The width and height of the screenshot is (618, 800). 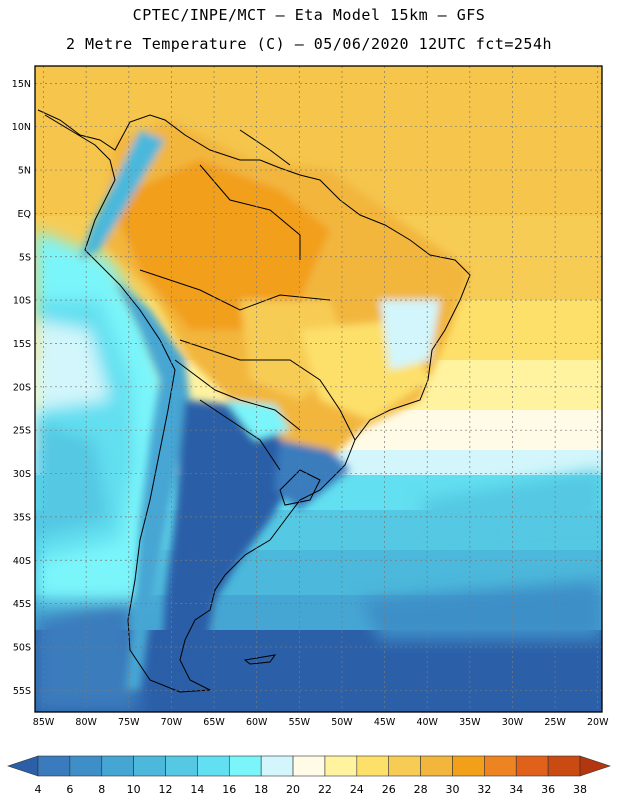 What do you see at coordinates (23, 766) in the screenshot?
I see `legend-arrow-low` at bounding box center [23, 766].